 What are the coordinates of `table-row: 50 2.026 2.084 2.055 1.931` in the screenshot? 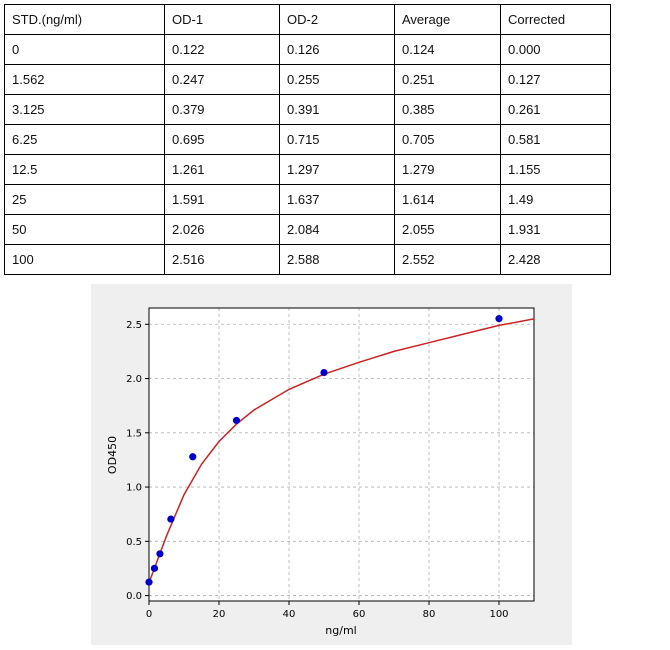 It's located at (307, 229).